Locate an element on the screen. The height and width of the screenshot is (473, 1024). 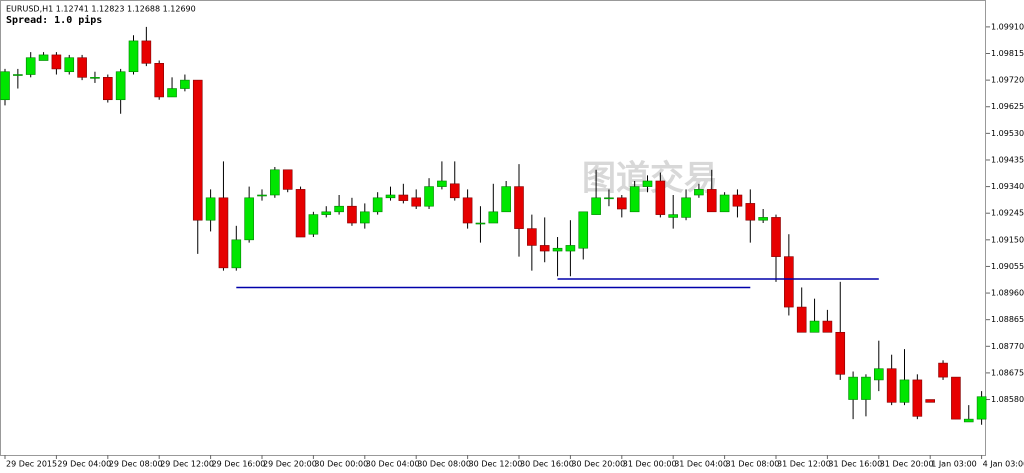
y-tick-label: 1.09530 is located at coordinates (1007, 133).